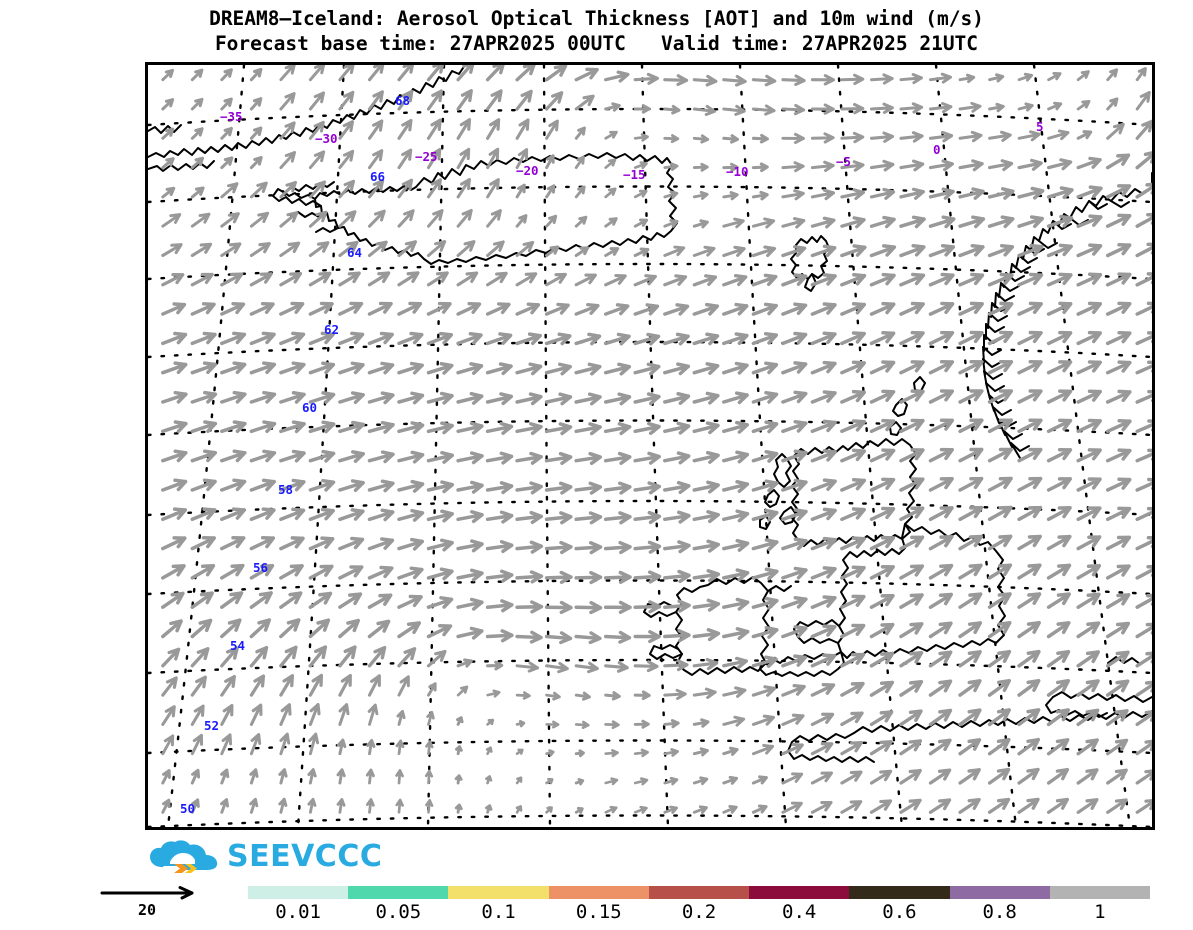 The height and width of the screenshot is (930, 1193). I want to click on coastline-ireland, so click(722, 626).